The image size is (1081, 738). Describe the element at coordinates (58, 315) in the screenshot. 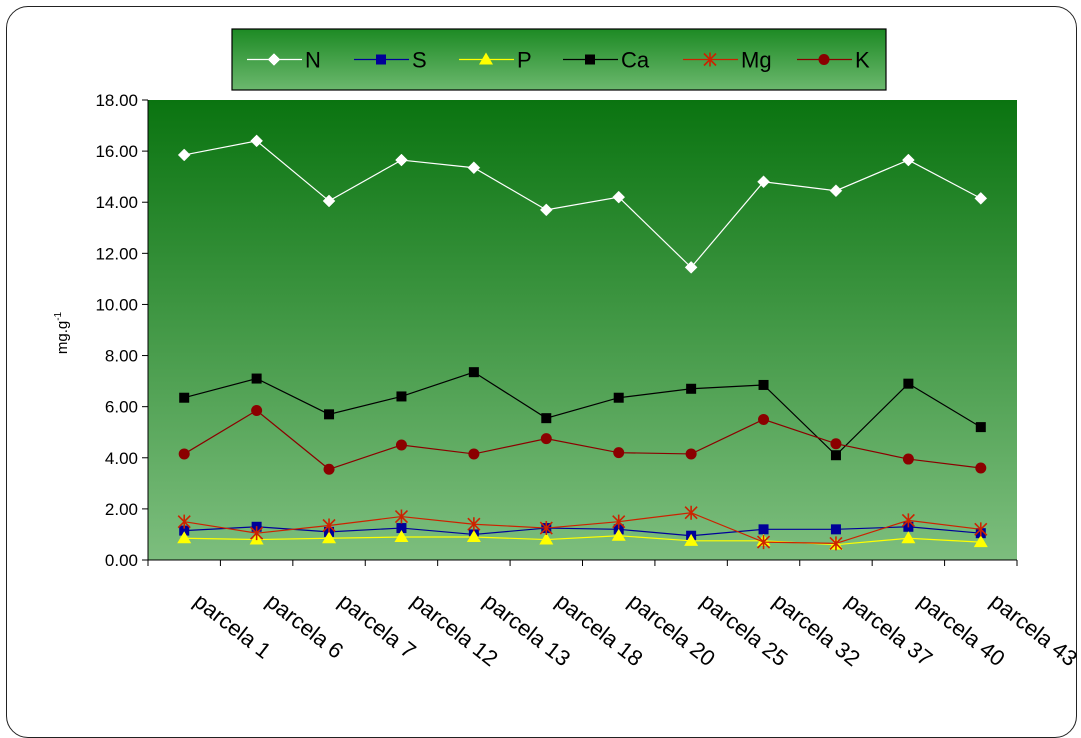

I see `y-axis-label-superscript: -1` at that location.